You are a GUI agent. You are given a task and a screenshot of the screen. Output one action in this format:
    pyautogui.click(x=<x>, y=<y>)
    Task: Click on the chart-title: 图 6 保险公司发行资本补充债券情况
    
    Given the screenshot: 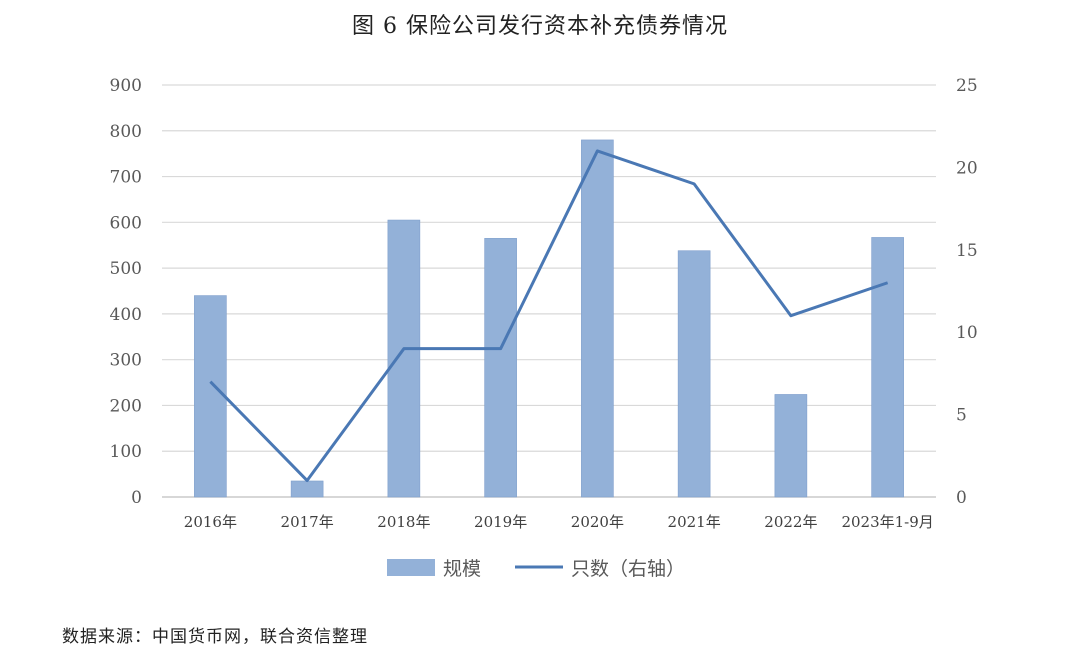 What is the action you would take?
    pyautogui.click(x=540, y=26)
    